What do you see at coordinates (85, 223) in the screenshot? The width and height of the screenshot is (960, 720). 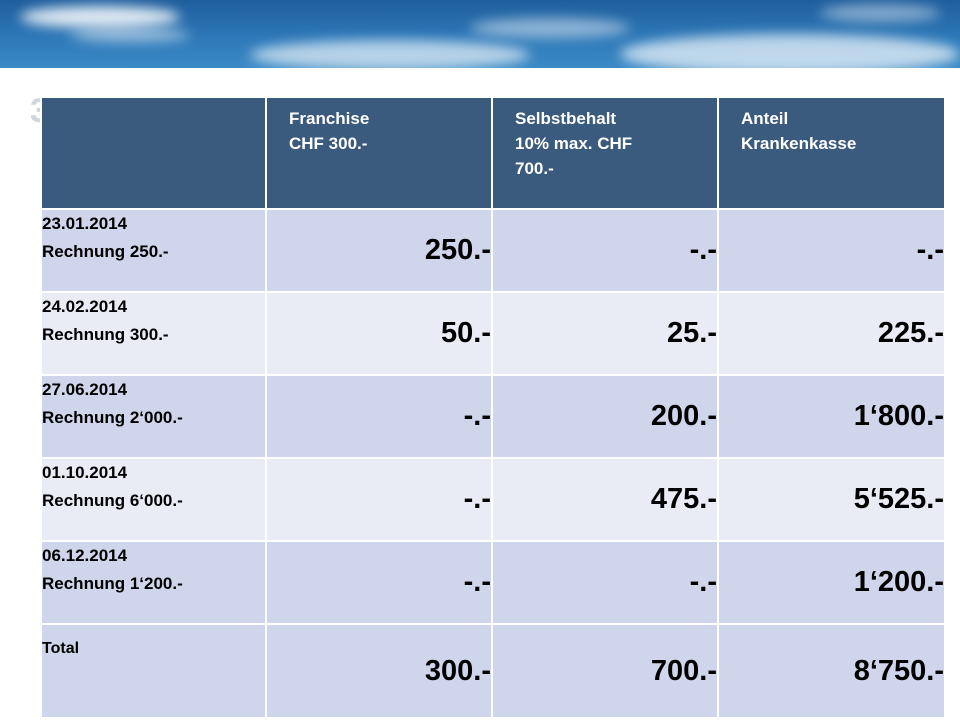 I see `row-date: 23.01.2014` at bounding box center [85, 223].